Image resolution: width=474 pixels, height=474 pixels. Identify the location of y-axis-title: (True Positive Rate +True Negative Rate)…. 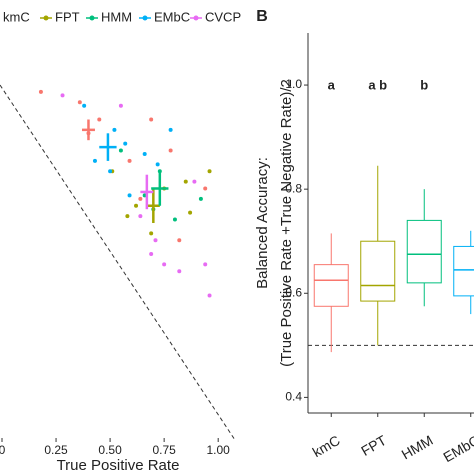
(286, 223).